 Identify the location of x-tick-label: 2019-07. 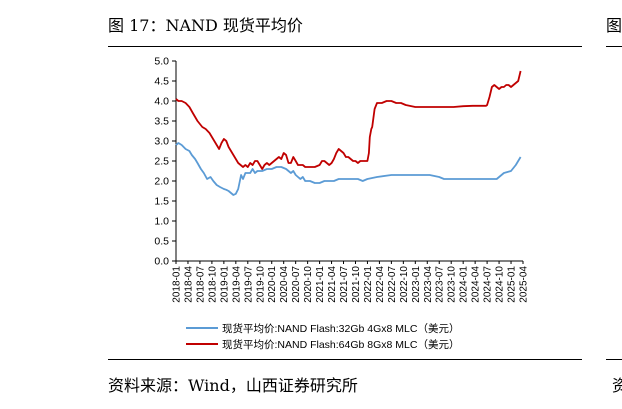
(248, 284).